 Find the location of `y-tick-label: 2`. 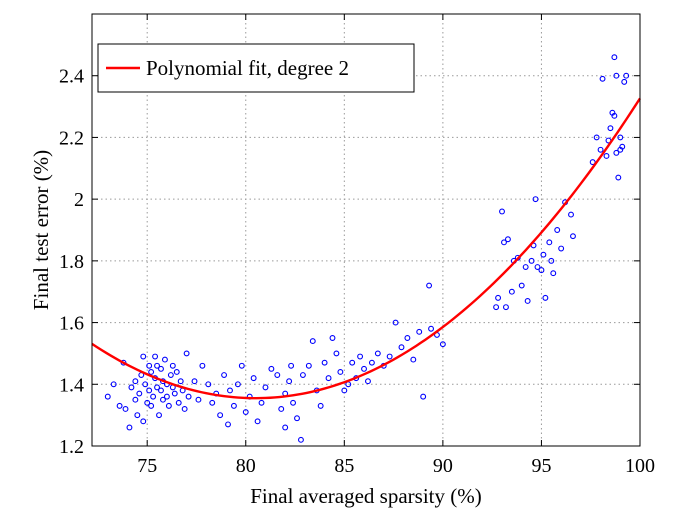

y-tick-label: 2 is located at coordinates (79, 200).